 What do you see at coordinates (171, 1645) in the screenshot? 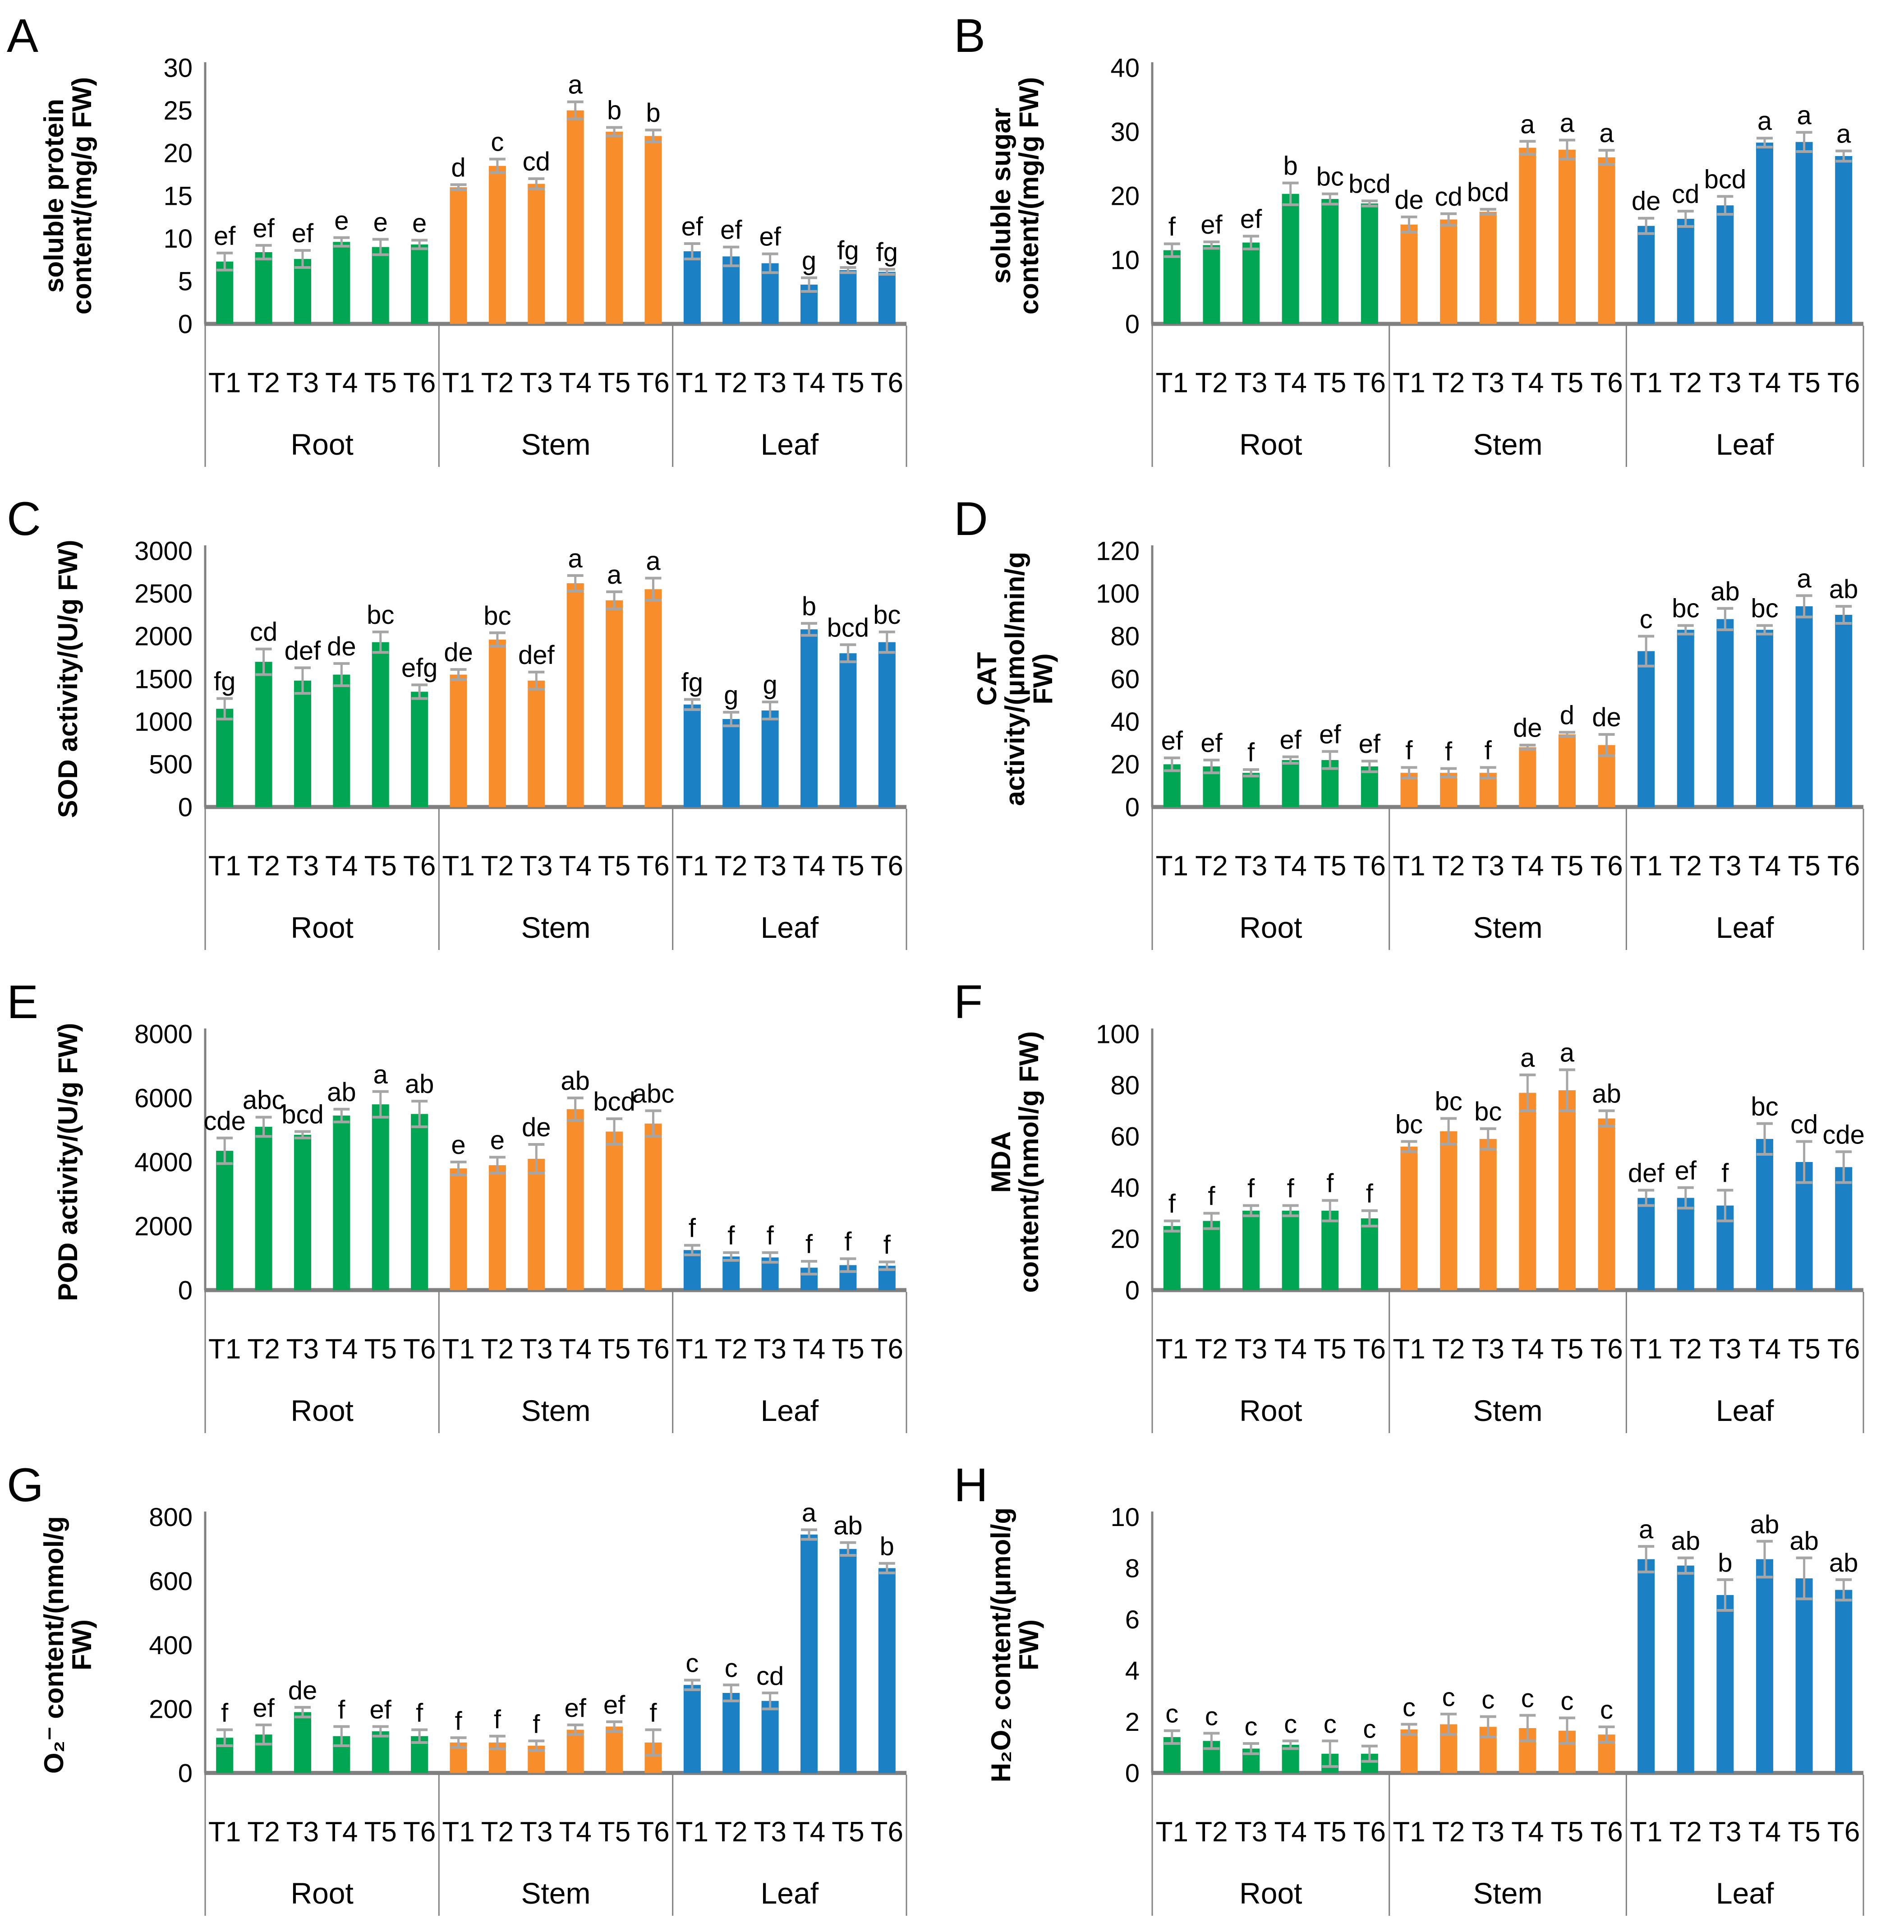
I see `y-tick-label: 400` at bounding box center [171, 1645].